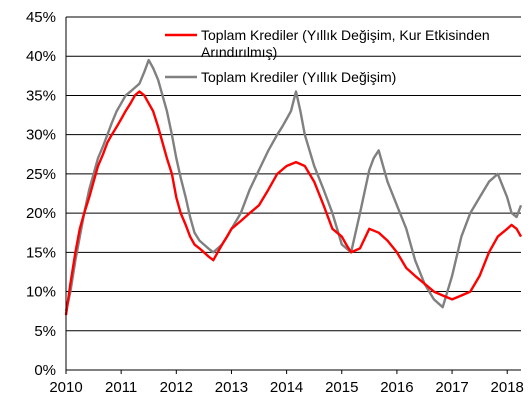  What do you see at coordinates (396, 387) in the screenshot?
I see `x-tick-label: 2016` at bounding box center [396, 387].